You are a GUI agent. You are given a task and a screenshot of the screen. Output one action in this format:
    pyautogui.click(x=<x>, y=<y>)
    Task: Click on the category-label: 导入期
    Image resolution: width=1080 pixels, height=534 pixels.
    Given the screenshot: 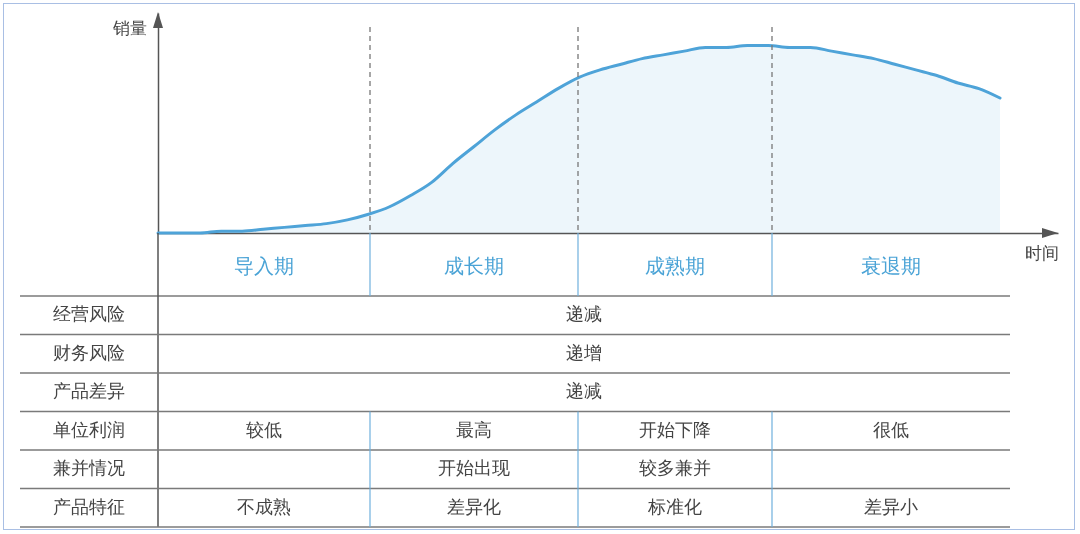 What is the action you would take?
    pyautogui.click(x=264, y=265)
    